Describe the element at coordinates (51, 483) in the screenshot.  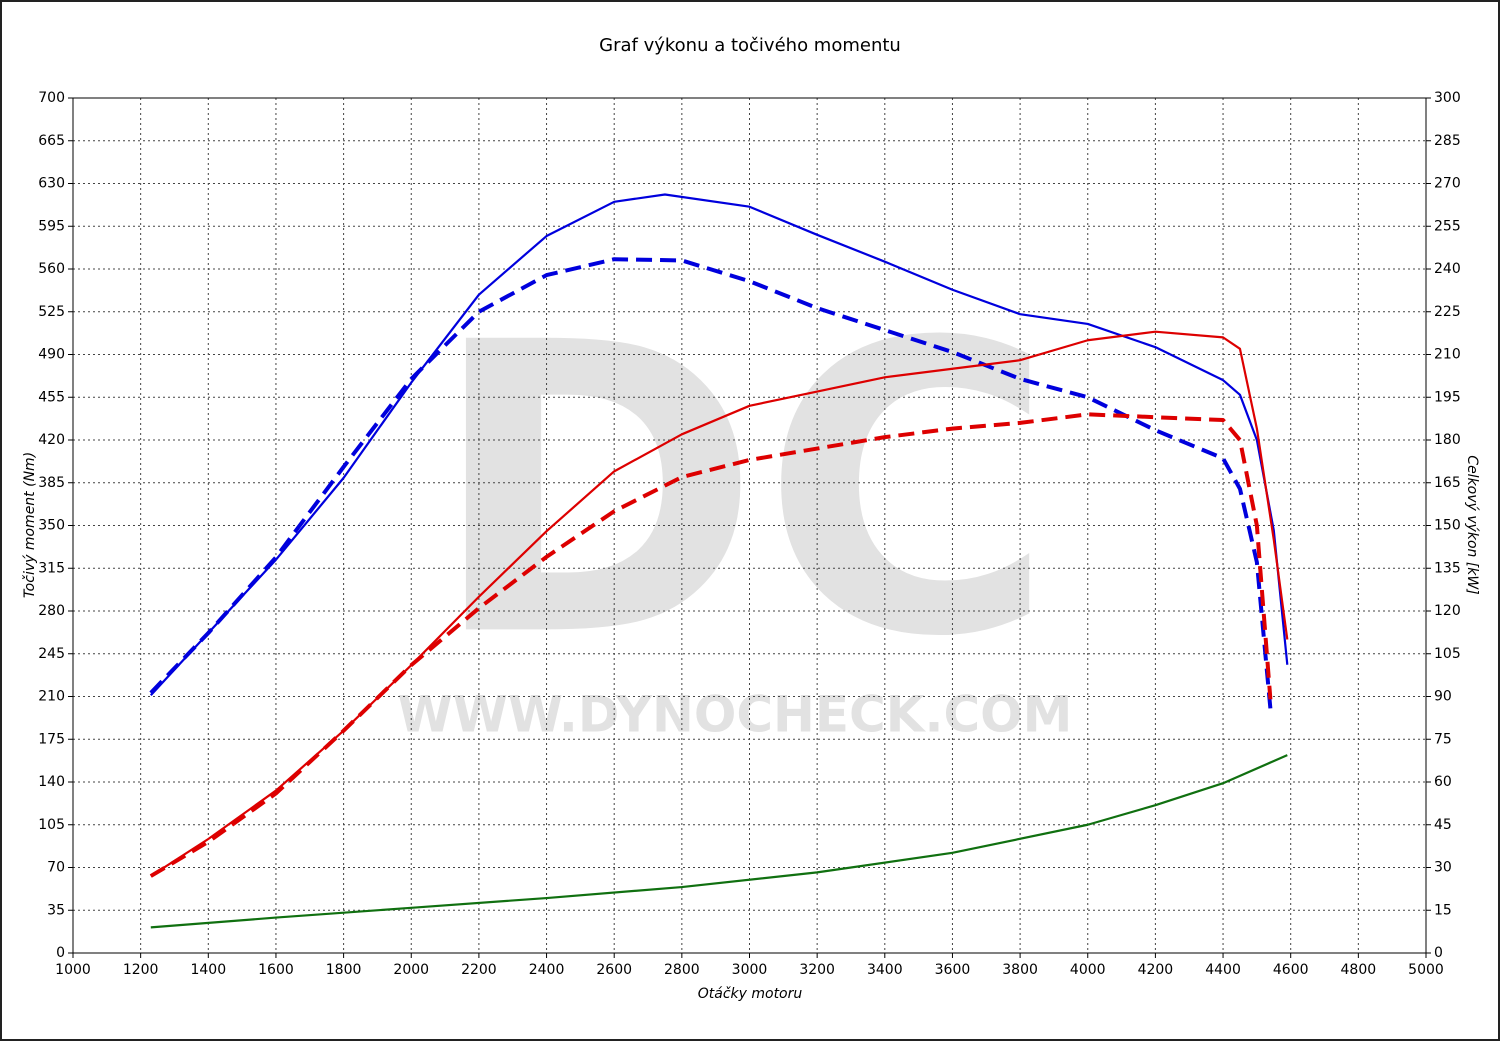
I see `y-tick-label: 385` at that location.